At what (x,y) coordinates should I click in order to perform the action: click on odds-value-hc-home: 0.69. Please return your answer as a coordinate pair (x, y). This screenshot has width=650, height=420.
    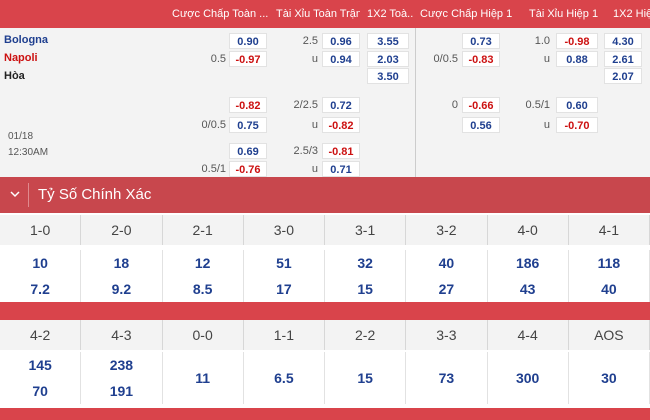
    Looking at the image, I should click on (248, 151).